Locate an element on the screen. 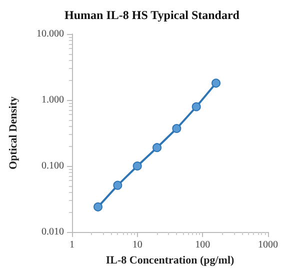  y-tick-label: 1.000 is located at coordinates (53, 100).